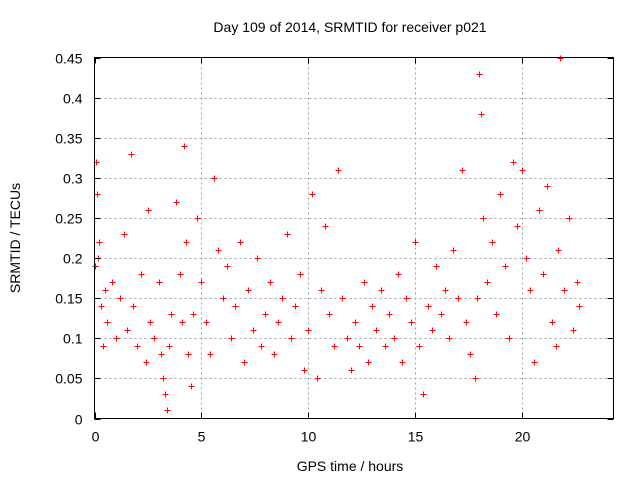  Describe the element at coordinates (15, 238) in the screenshot. I see `y-axis-label: SRMTID / TECUs` at that location.